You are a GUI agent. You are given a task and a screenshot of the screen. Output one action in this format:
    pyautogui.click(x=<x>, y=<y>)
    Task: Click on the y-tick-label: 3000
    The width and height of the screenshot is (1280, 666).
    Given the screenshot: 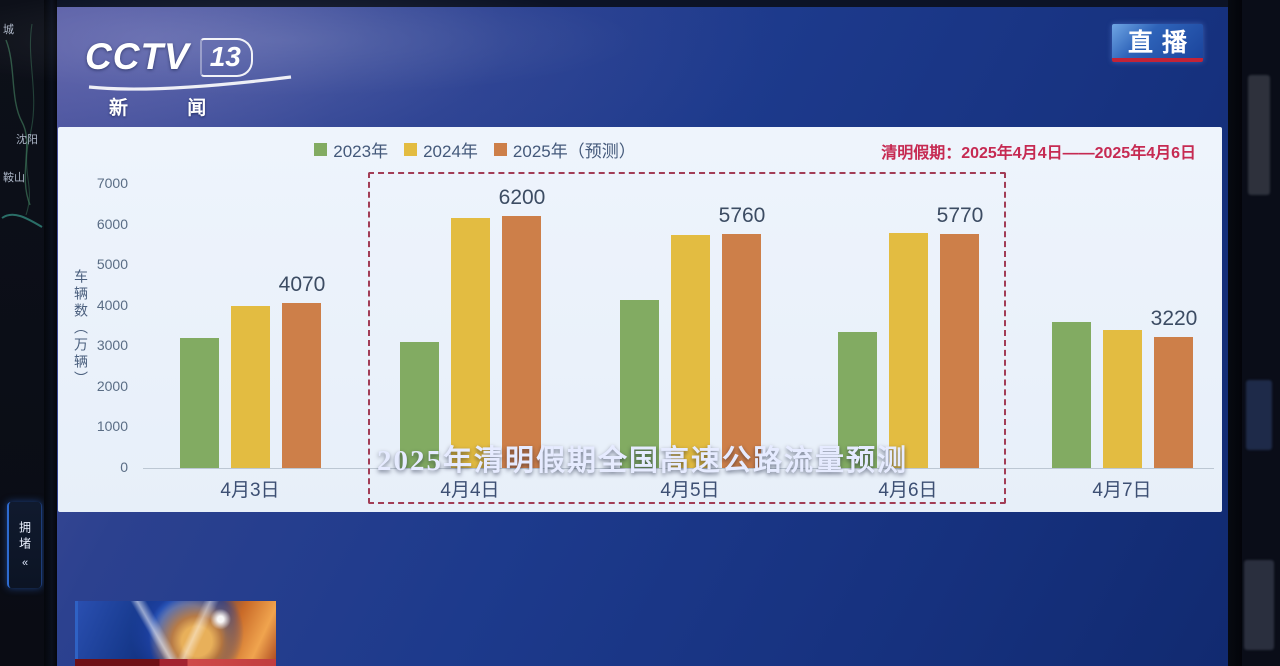 What is the action you would take?
    pyautogui.click(x=112, y=345)
    